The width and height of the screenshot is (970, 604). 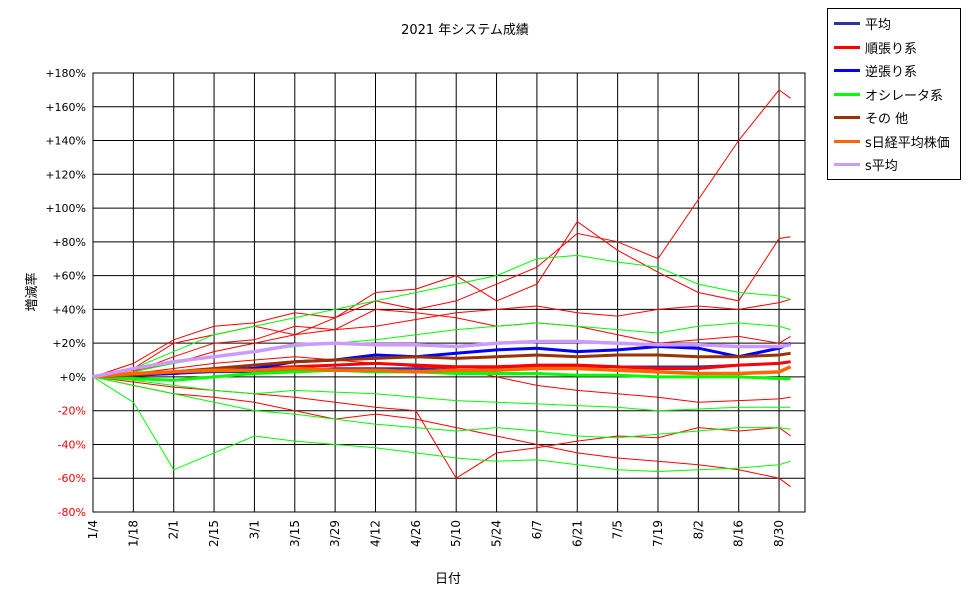 I want to click on x-tick-label: 8/30, so click(x=779, y=533).